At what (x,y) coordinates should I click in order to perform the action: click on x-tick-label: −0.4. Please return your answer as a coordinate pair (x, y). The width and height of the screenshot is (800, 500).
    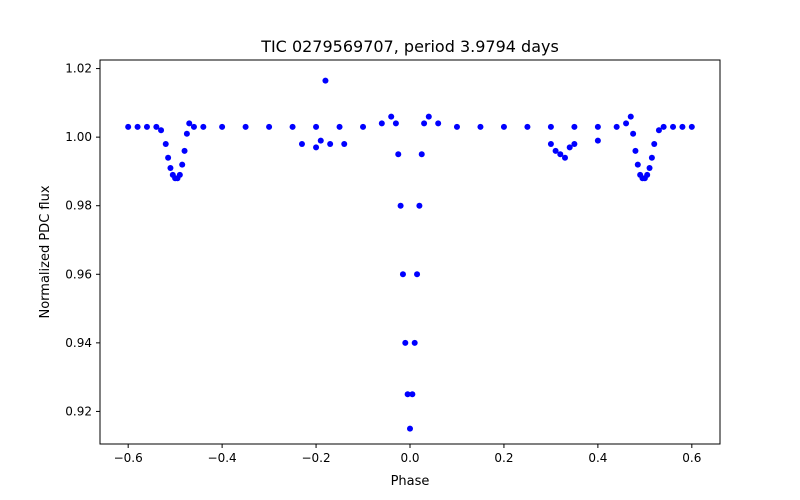
    Looking at the image, I should click on (222, 458).